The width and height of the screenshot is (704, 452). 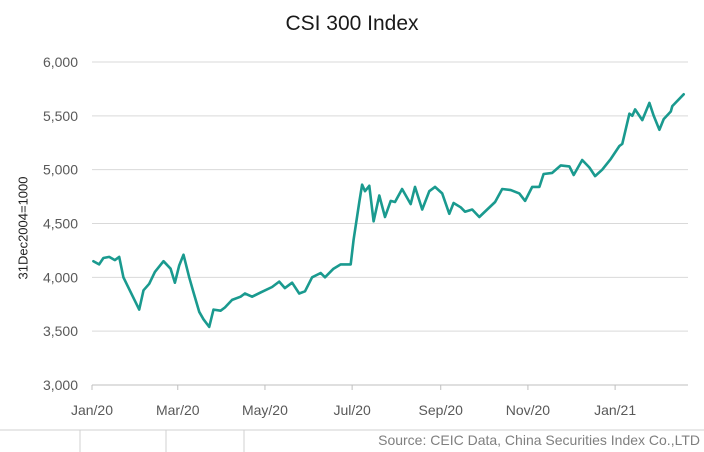 I want to click on y-tick-labels: 3,000 3,500 4,000 4,500 5,000 5,500 6,000, so click(x=60, y=223).